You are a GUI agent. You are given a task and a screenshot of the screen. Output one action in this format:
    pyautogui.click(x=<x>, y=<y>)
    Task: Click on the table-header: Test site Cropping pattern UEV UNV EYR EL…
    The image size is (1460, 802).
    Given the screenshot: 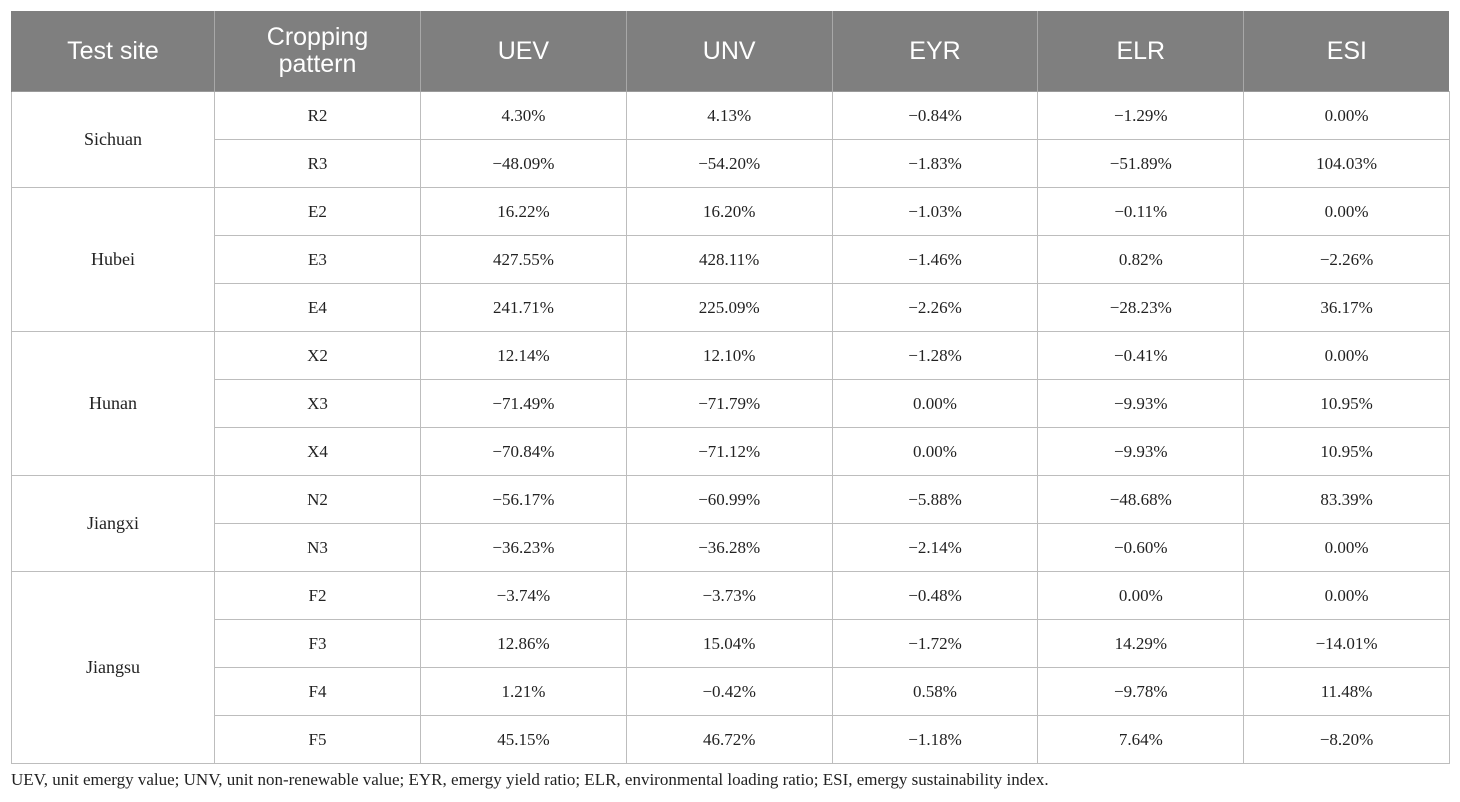 What is the action you would take?
    pyautogui.click(x=730, y=51)
    